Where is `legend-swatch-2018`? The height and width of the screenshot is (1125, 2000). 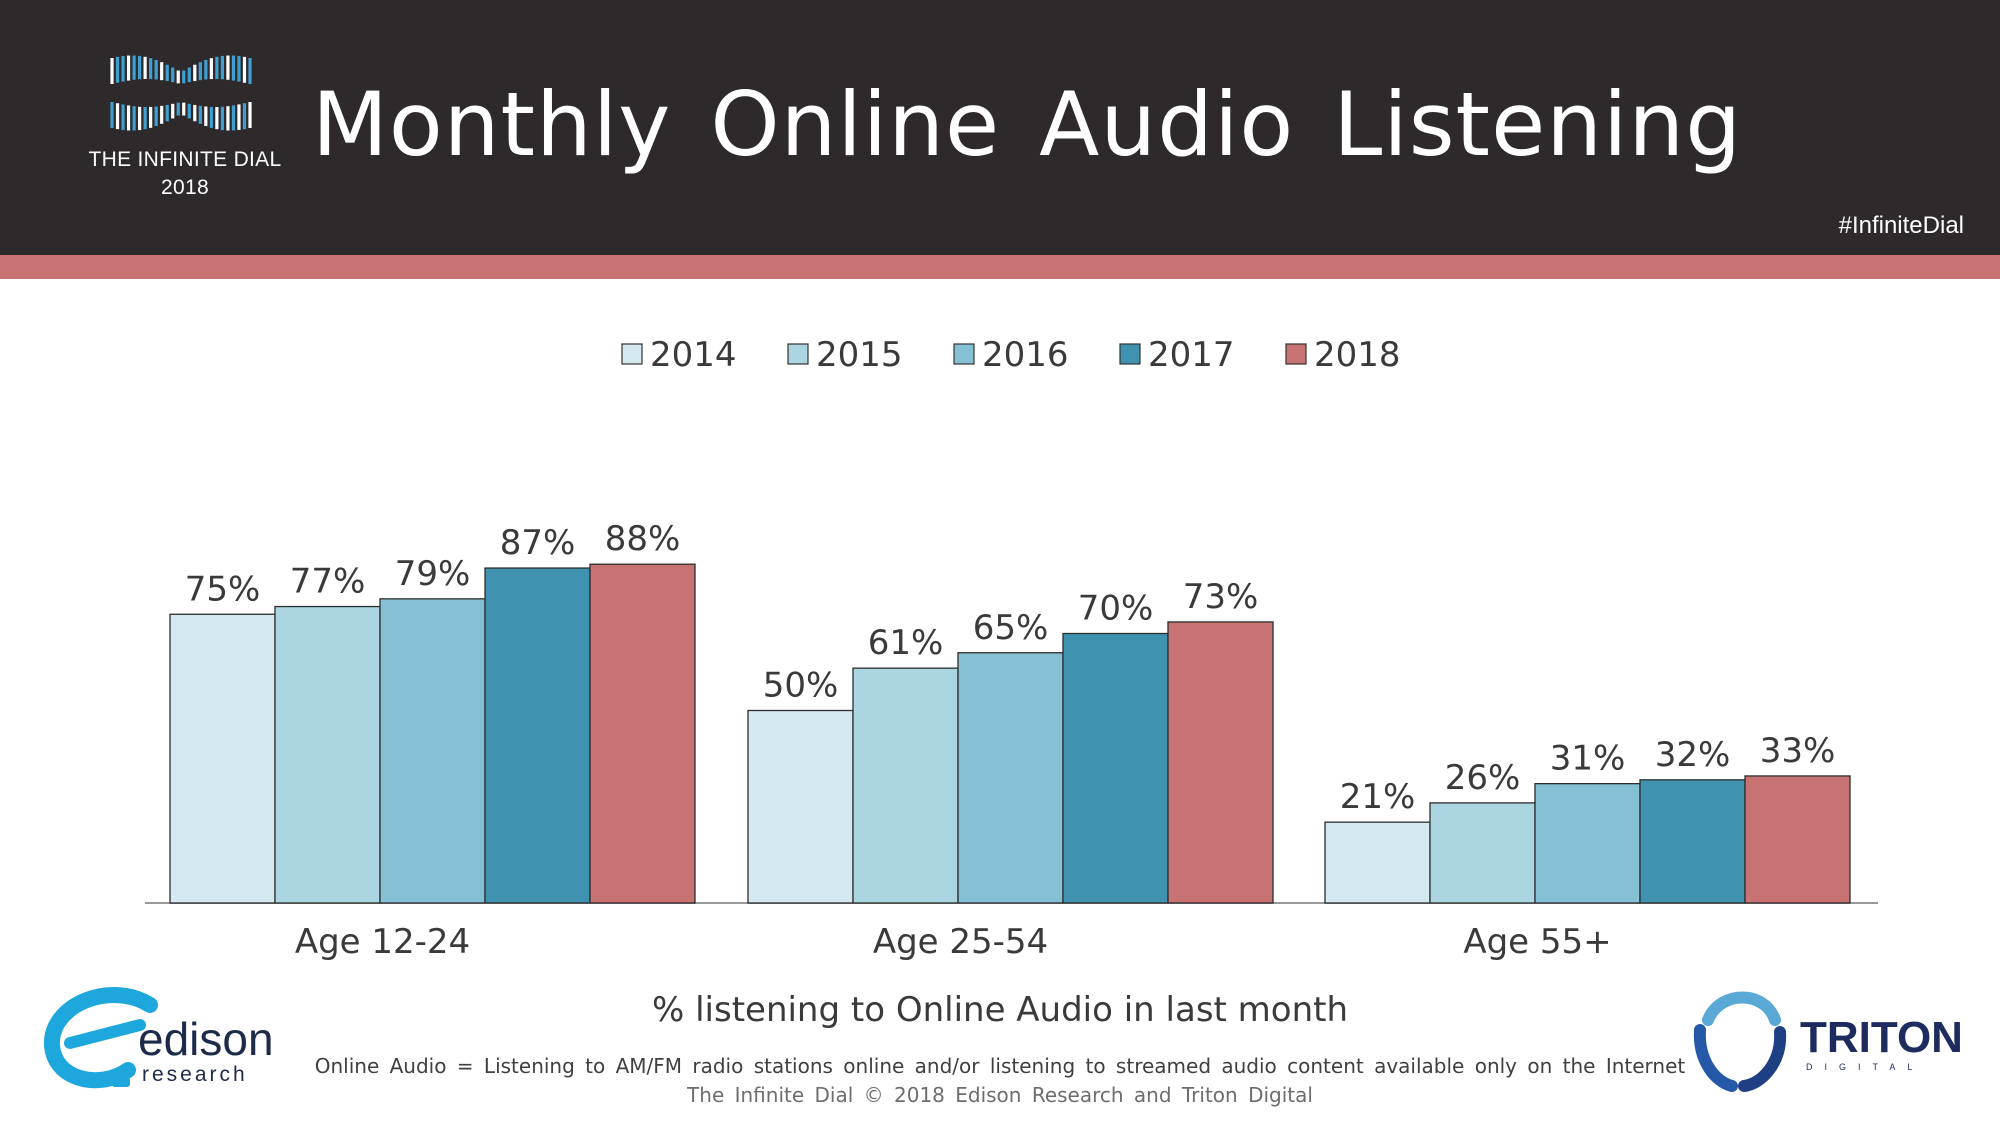 legend-swatch-2018 is located at coordinates (1296, 354).